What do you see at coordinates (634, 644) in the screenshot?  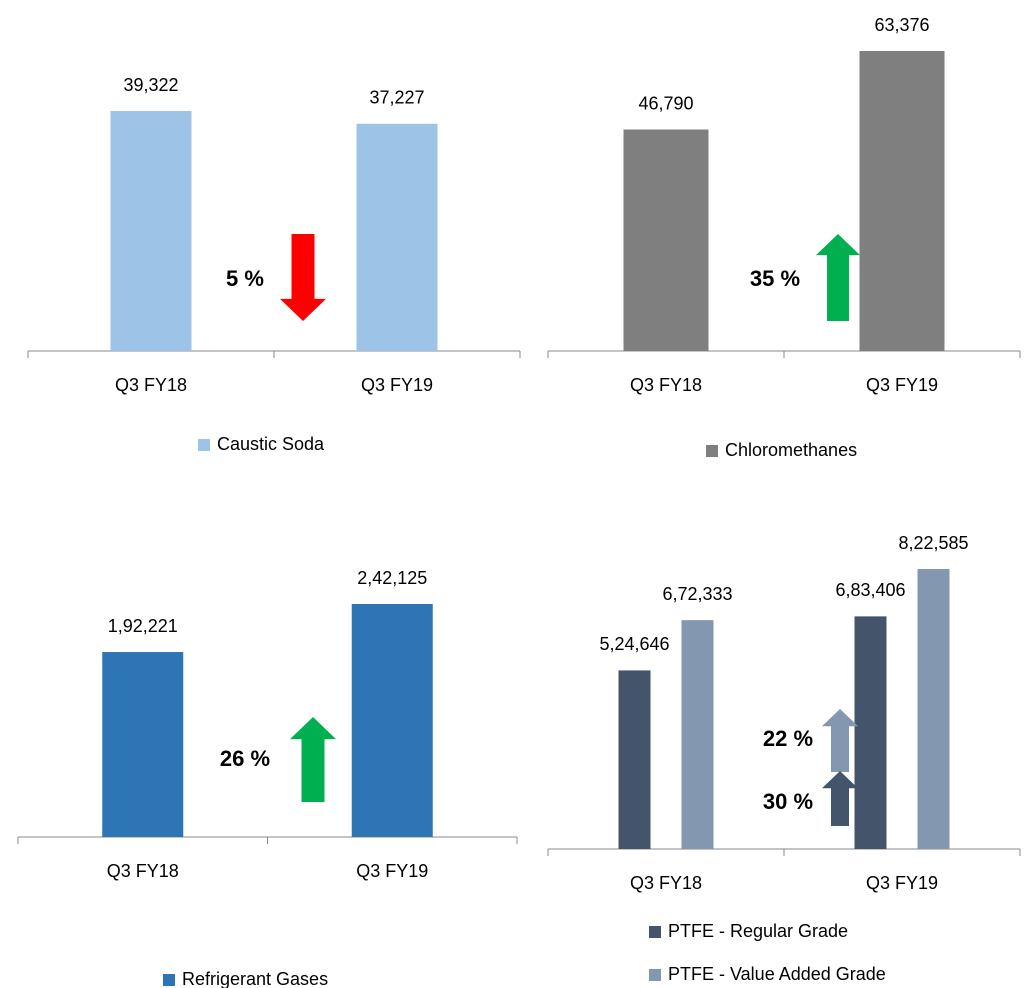 I see `value-label: 5,24,646` at bounding box center [634, 644].